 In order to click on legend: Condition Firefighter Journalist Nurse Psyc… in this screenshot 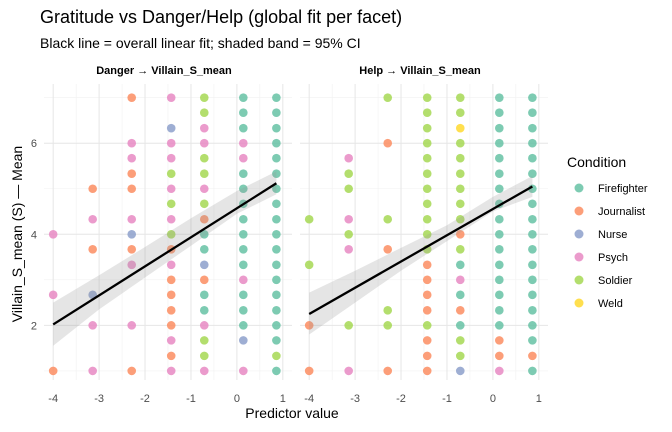, I will do `click(607, 232)`.